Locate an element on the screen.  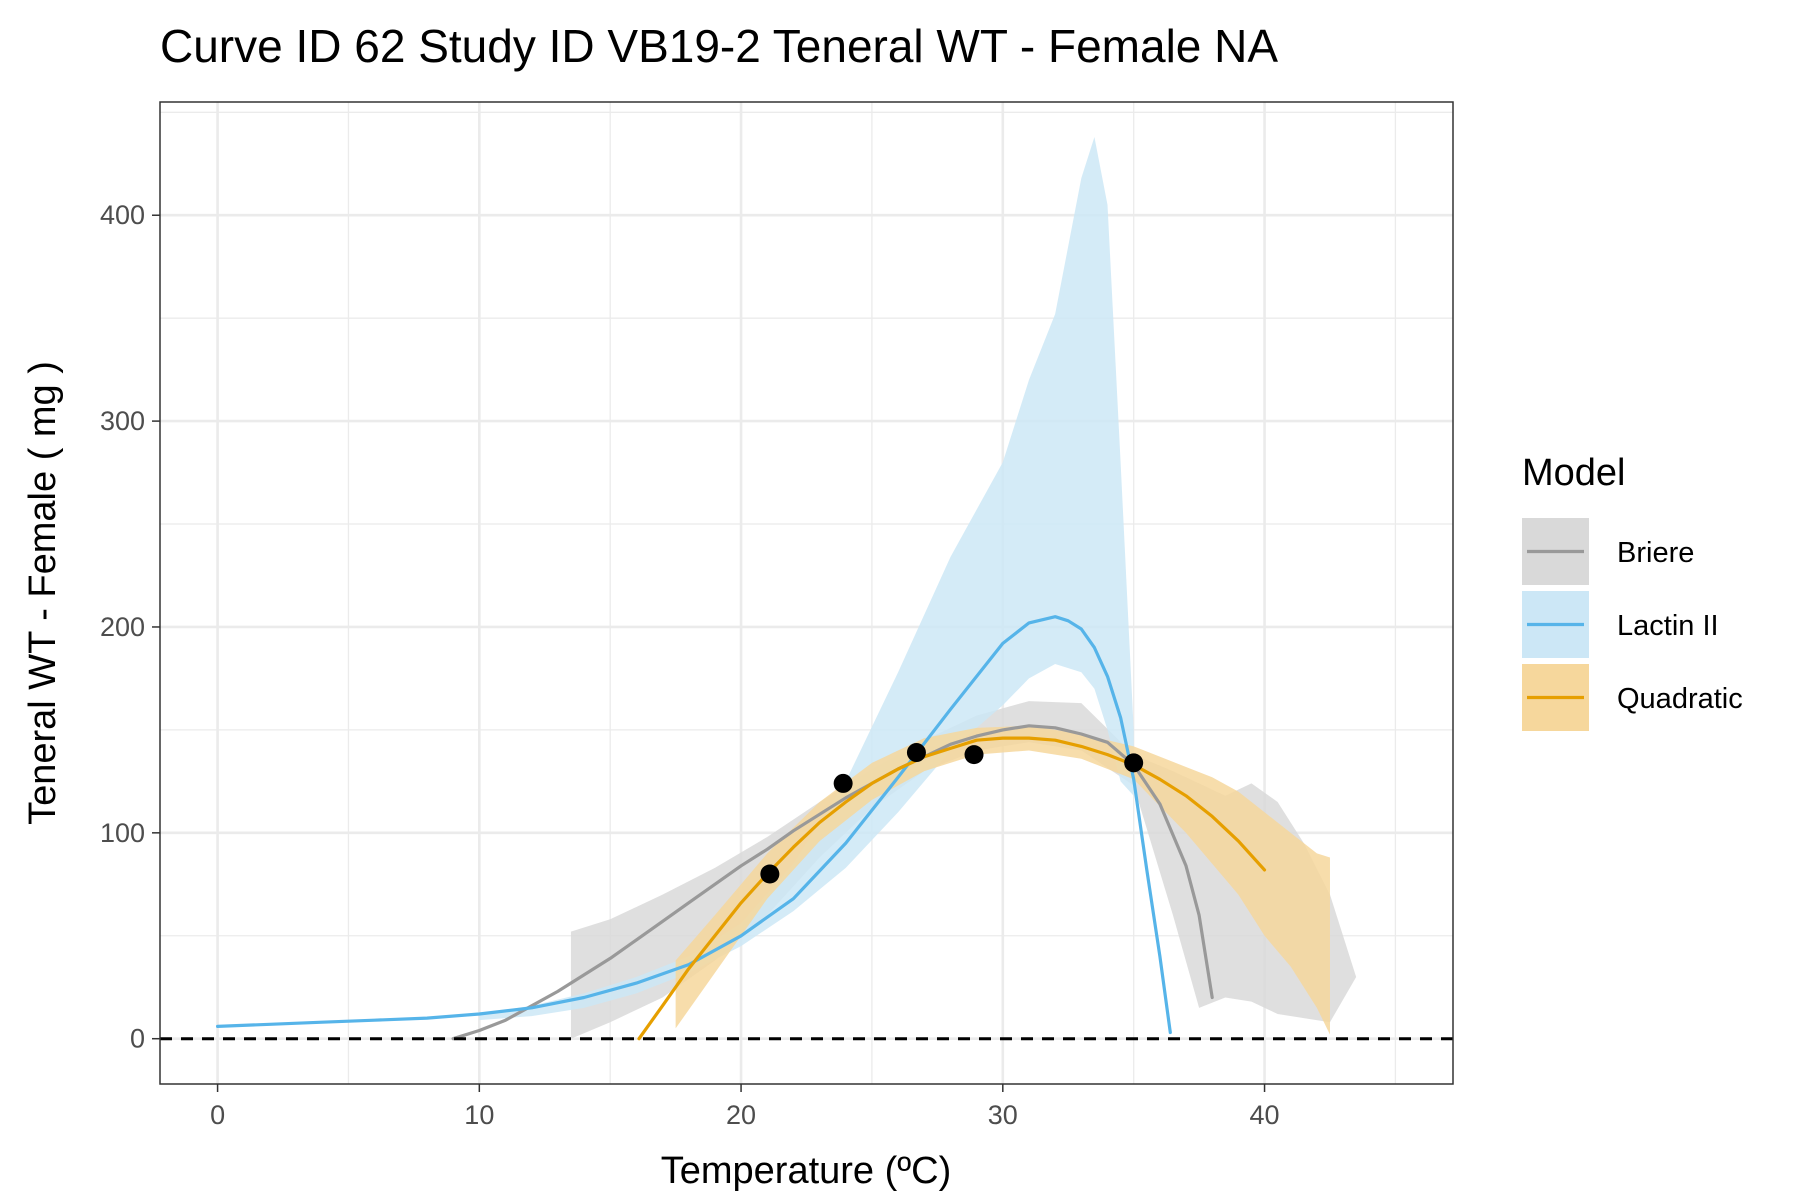
legend-title: Model is located at coordinates (1574, 473).